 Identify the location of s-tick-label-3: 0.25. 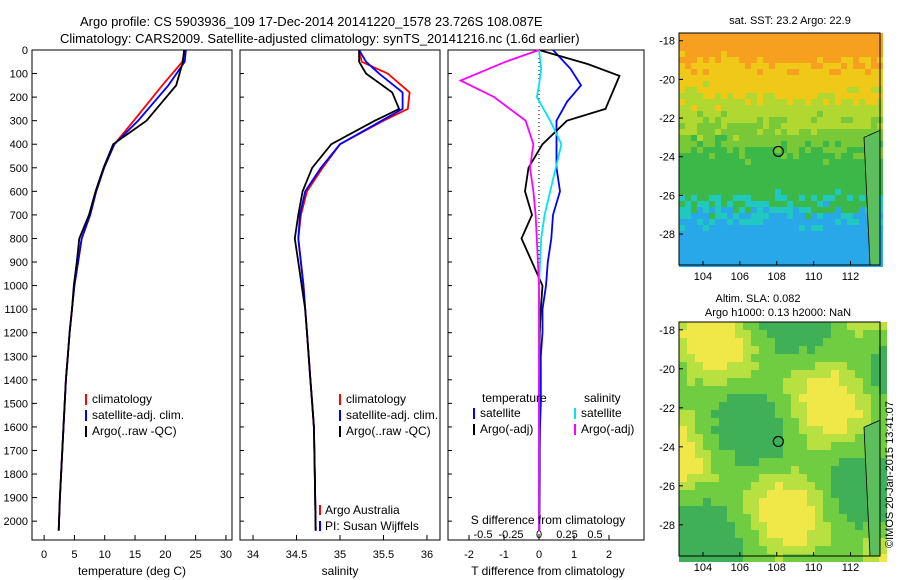
(566, 535).